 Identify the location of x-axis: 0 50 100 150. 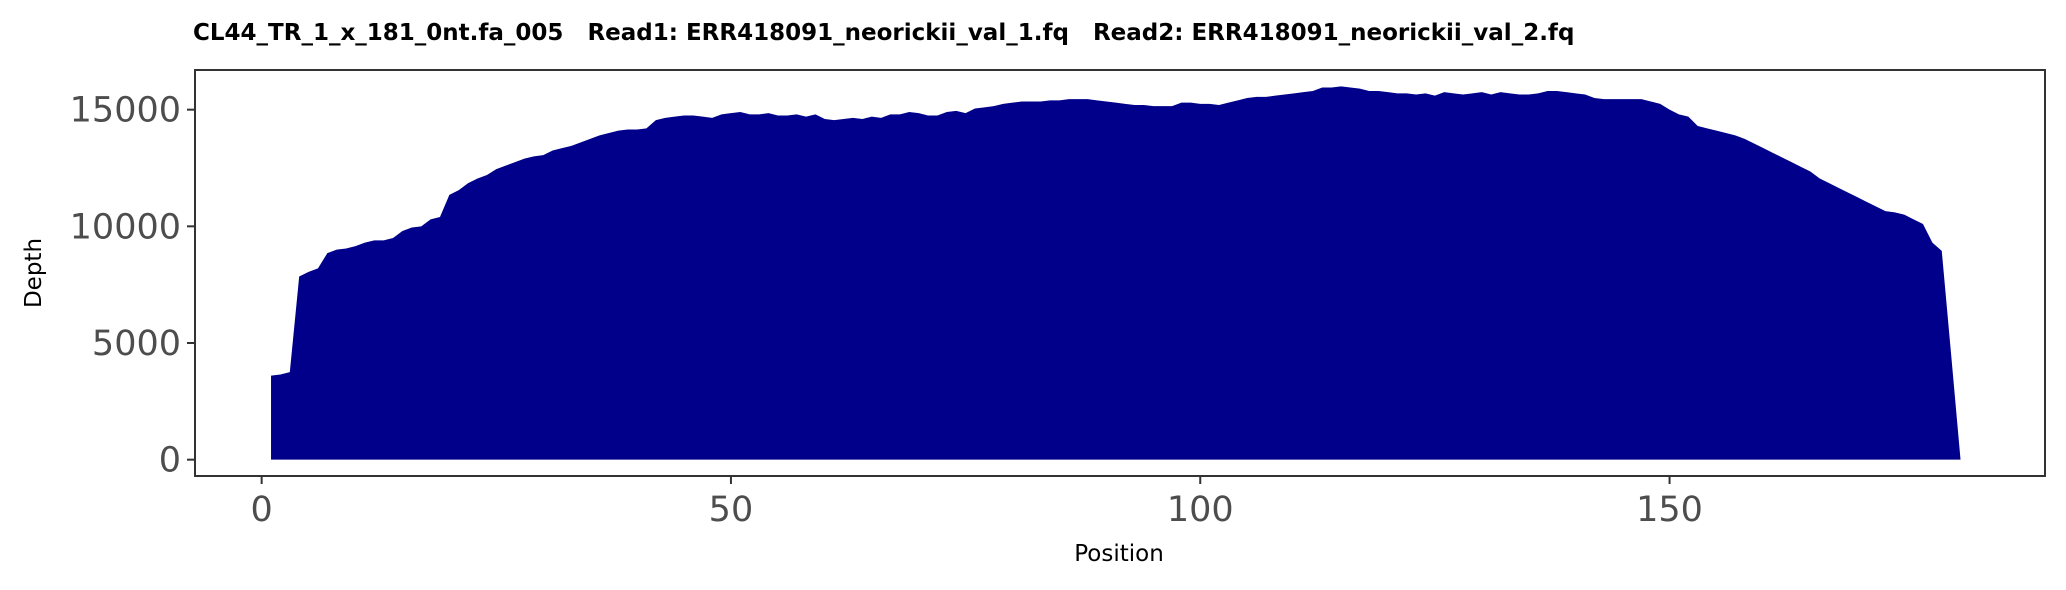
(977, 503).